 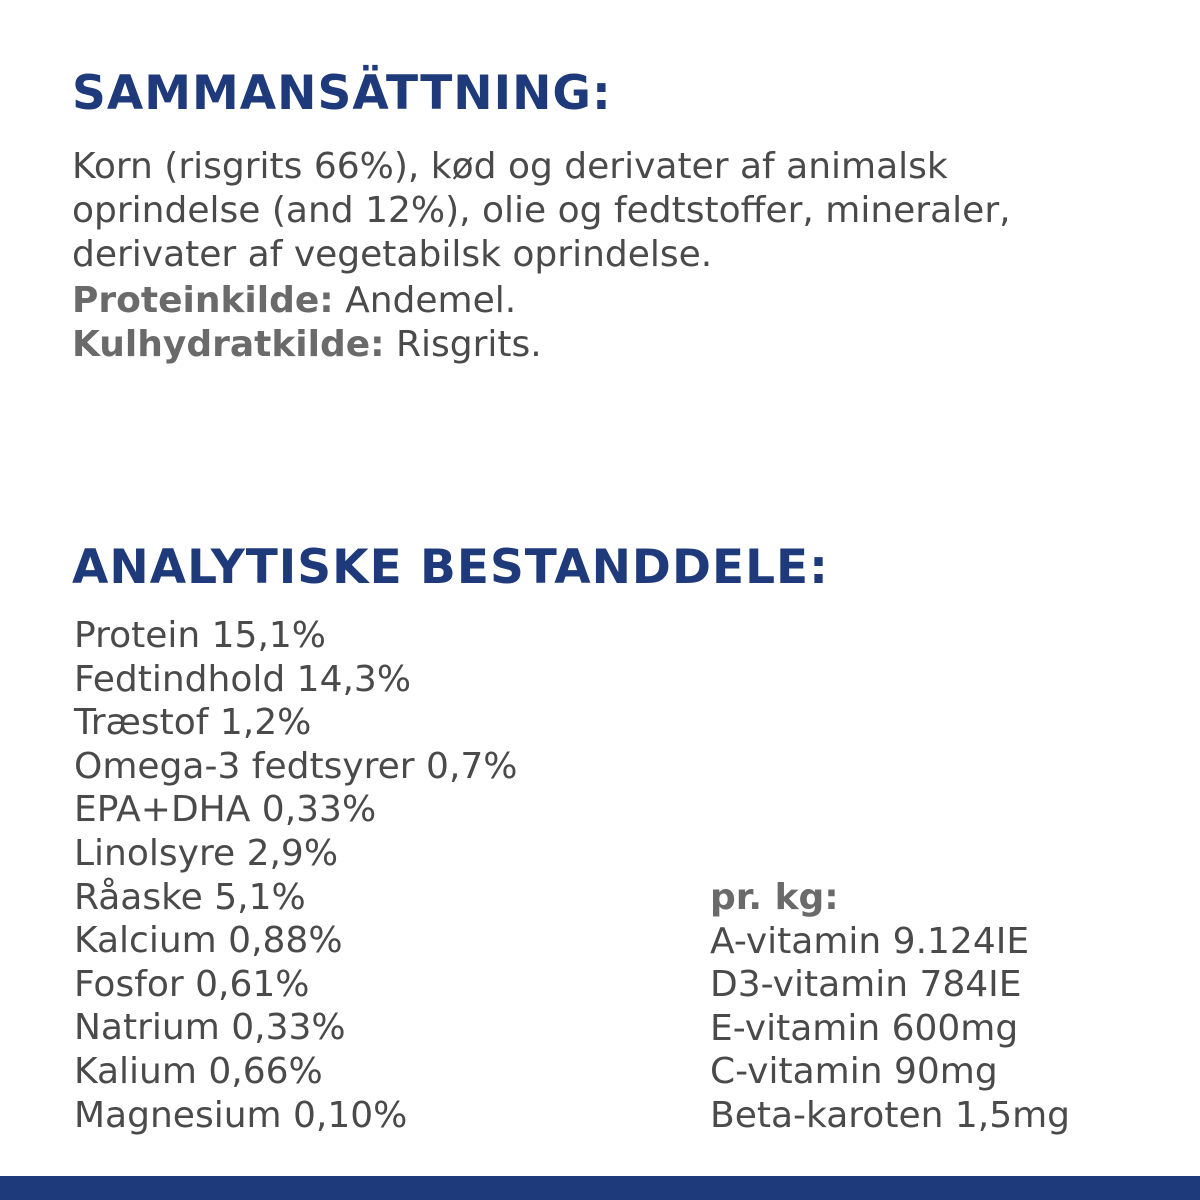 I want to click on list-item: Natrium 0,33%, so click(x=210, y=1028).